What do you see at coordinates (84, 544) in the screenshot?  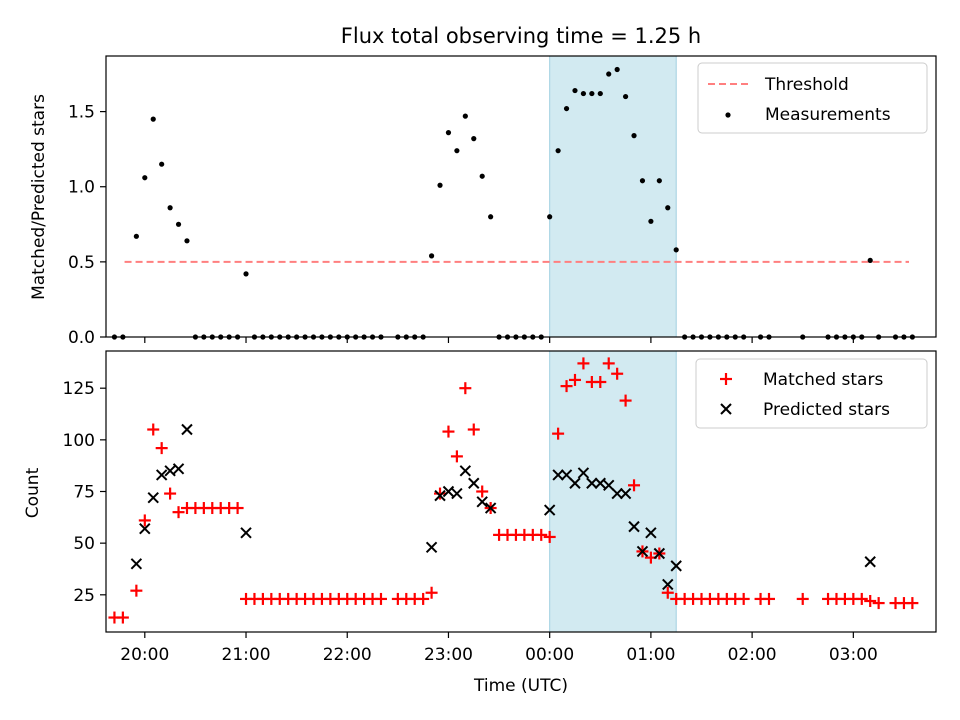 I see `count-ytick-label: 50` at bounding box center [84, 544].